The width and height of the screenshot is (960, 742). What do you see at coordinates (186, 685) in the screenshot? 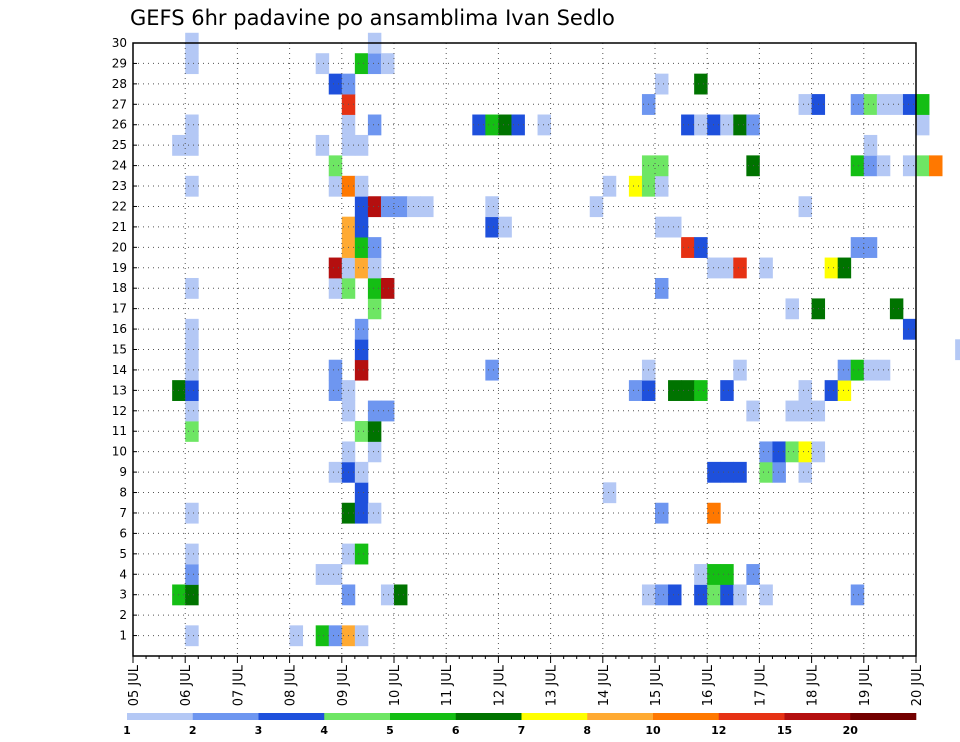
I see `x-tick-label: 06 JUL` at bounding box center [186, 685].